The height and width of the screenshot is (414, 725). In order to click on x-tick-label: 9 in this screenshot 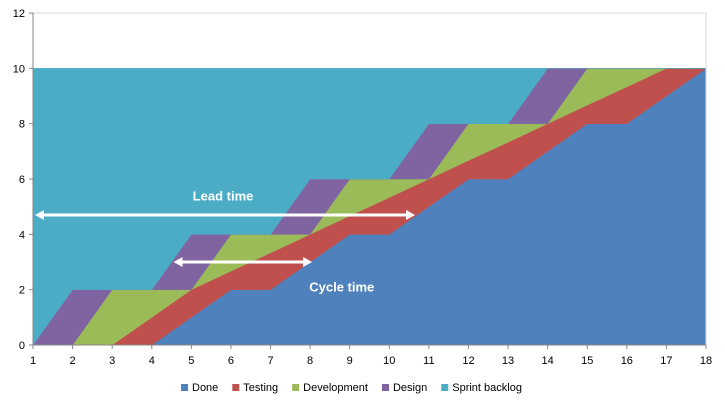, I will do `click(350, 361)`.